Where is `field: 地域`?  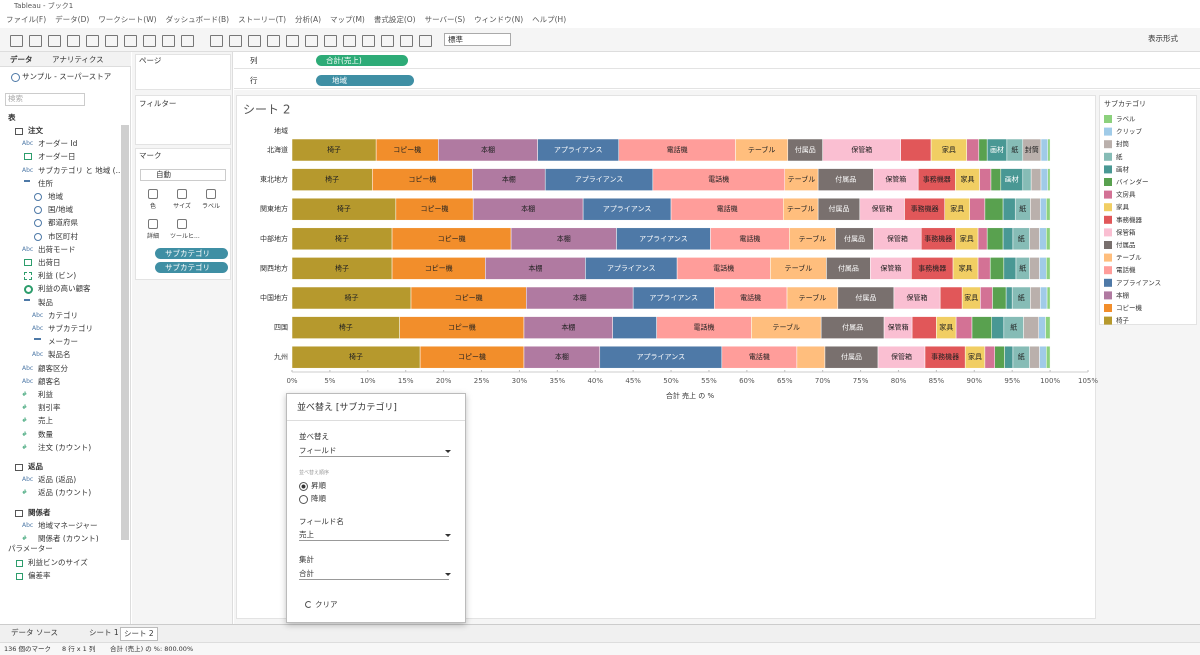
field: 地域 is located at coordinates (55, 196).